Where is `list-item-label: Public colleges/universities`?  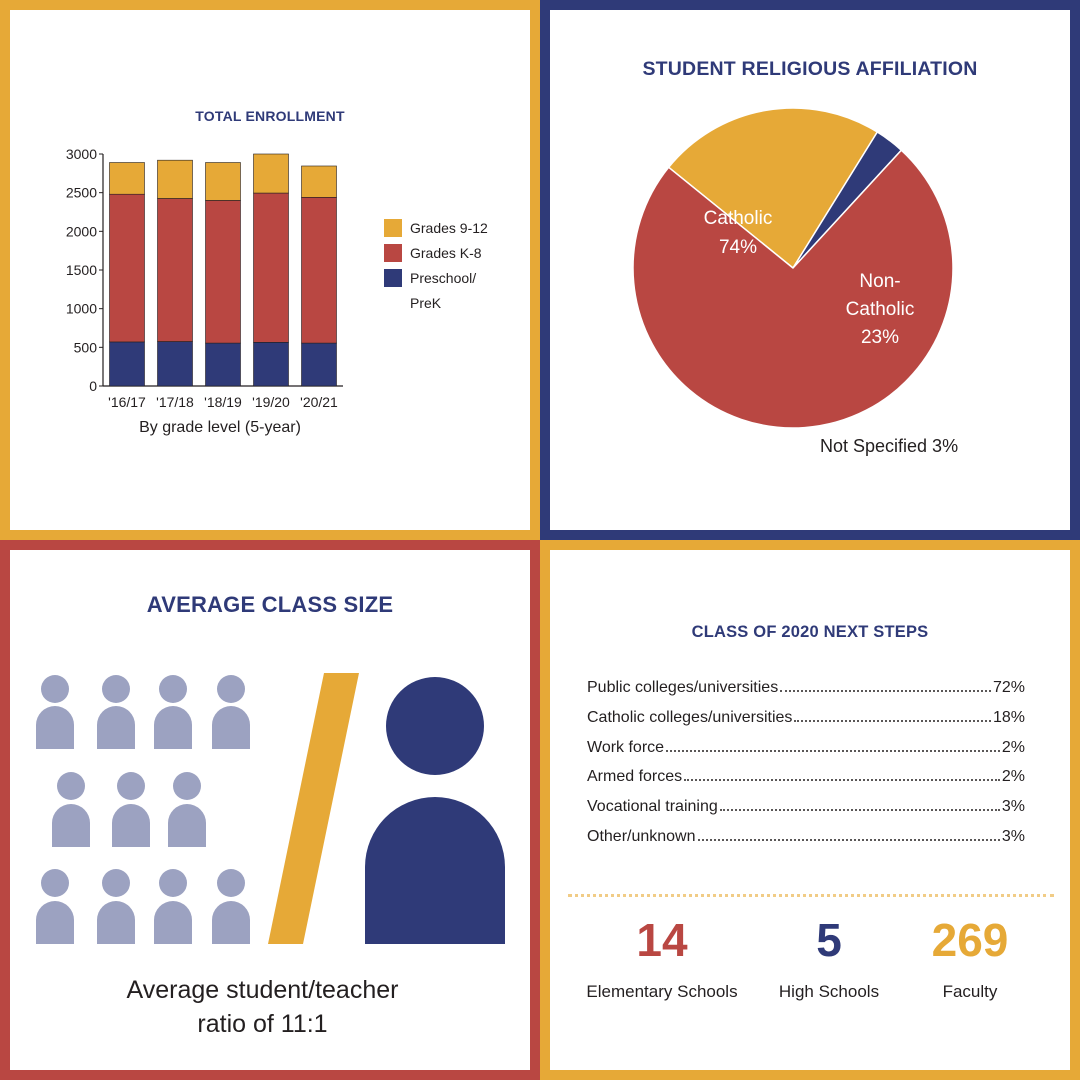 list-item-label: Public colleges/universities is located at coordinates (683, 687).